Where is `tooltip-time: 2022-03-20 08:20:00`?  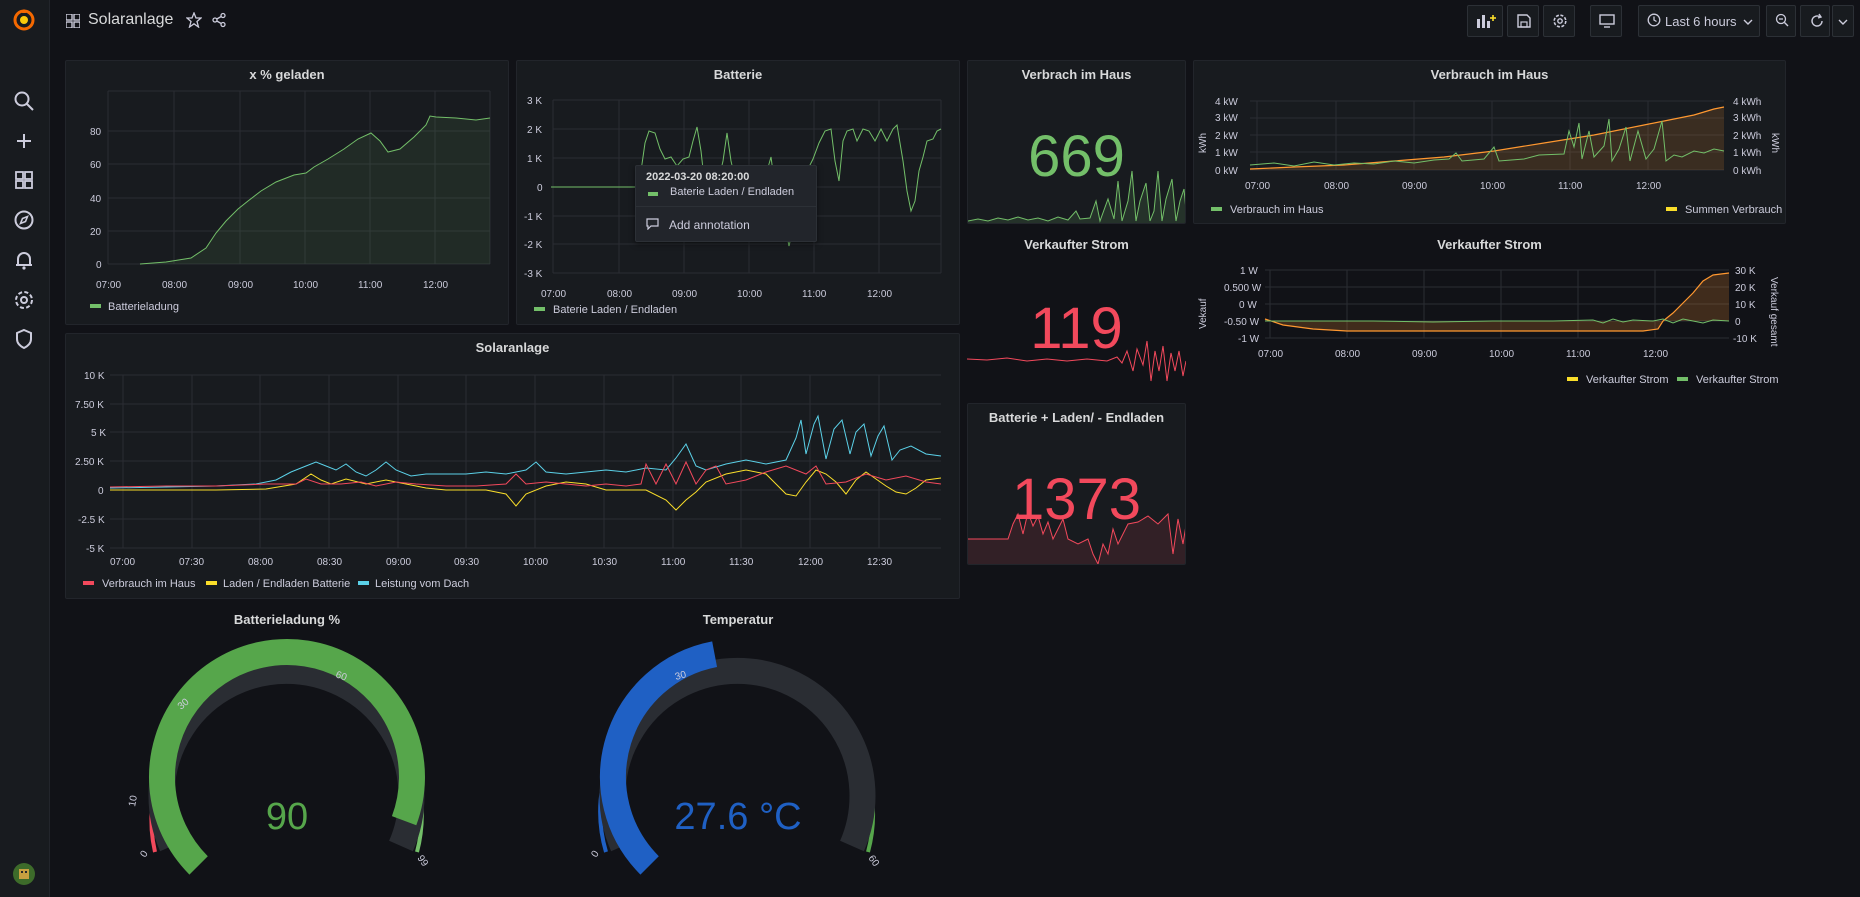 tooltip-time: 2022-03-20 08:20:00 is located at coordinates (698, 177).